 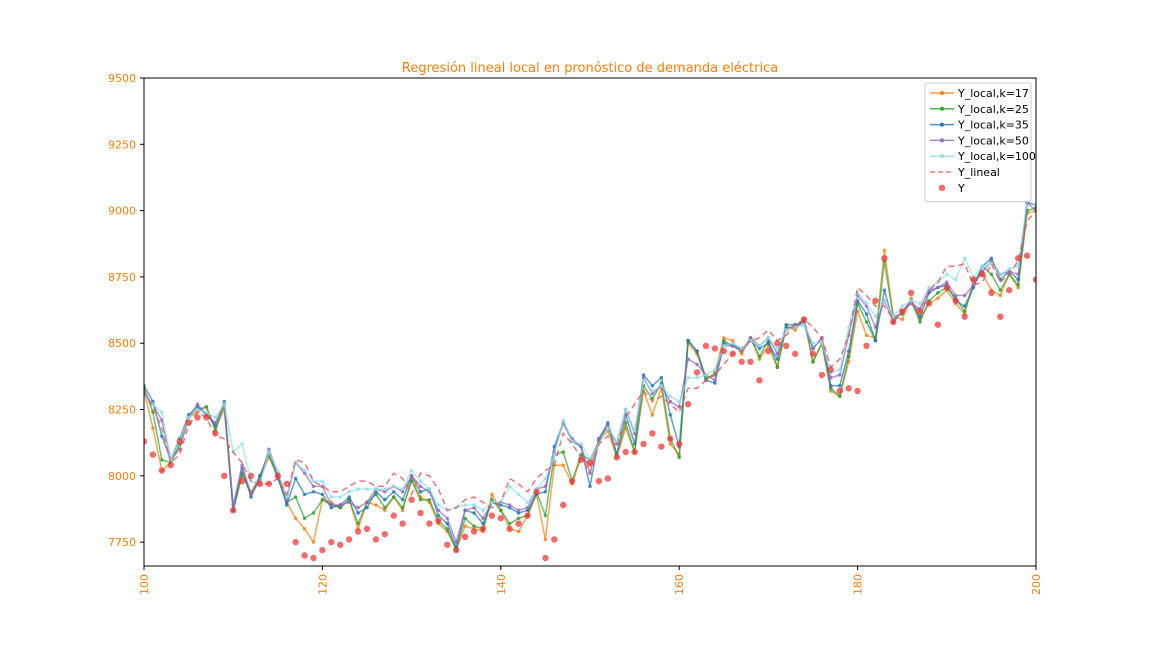 I want to click on x-tick-label-140: 140, so click(x=501, y=584).